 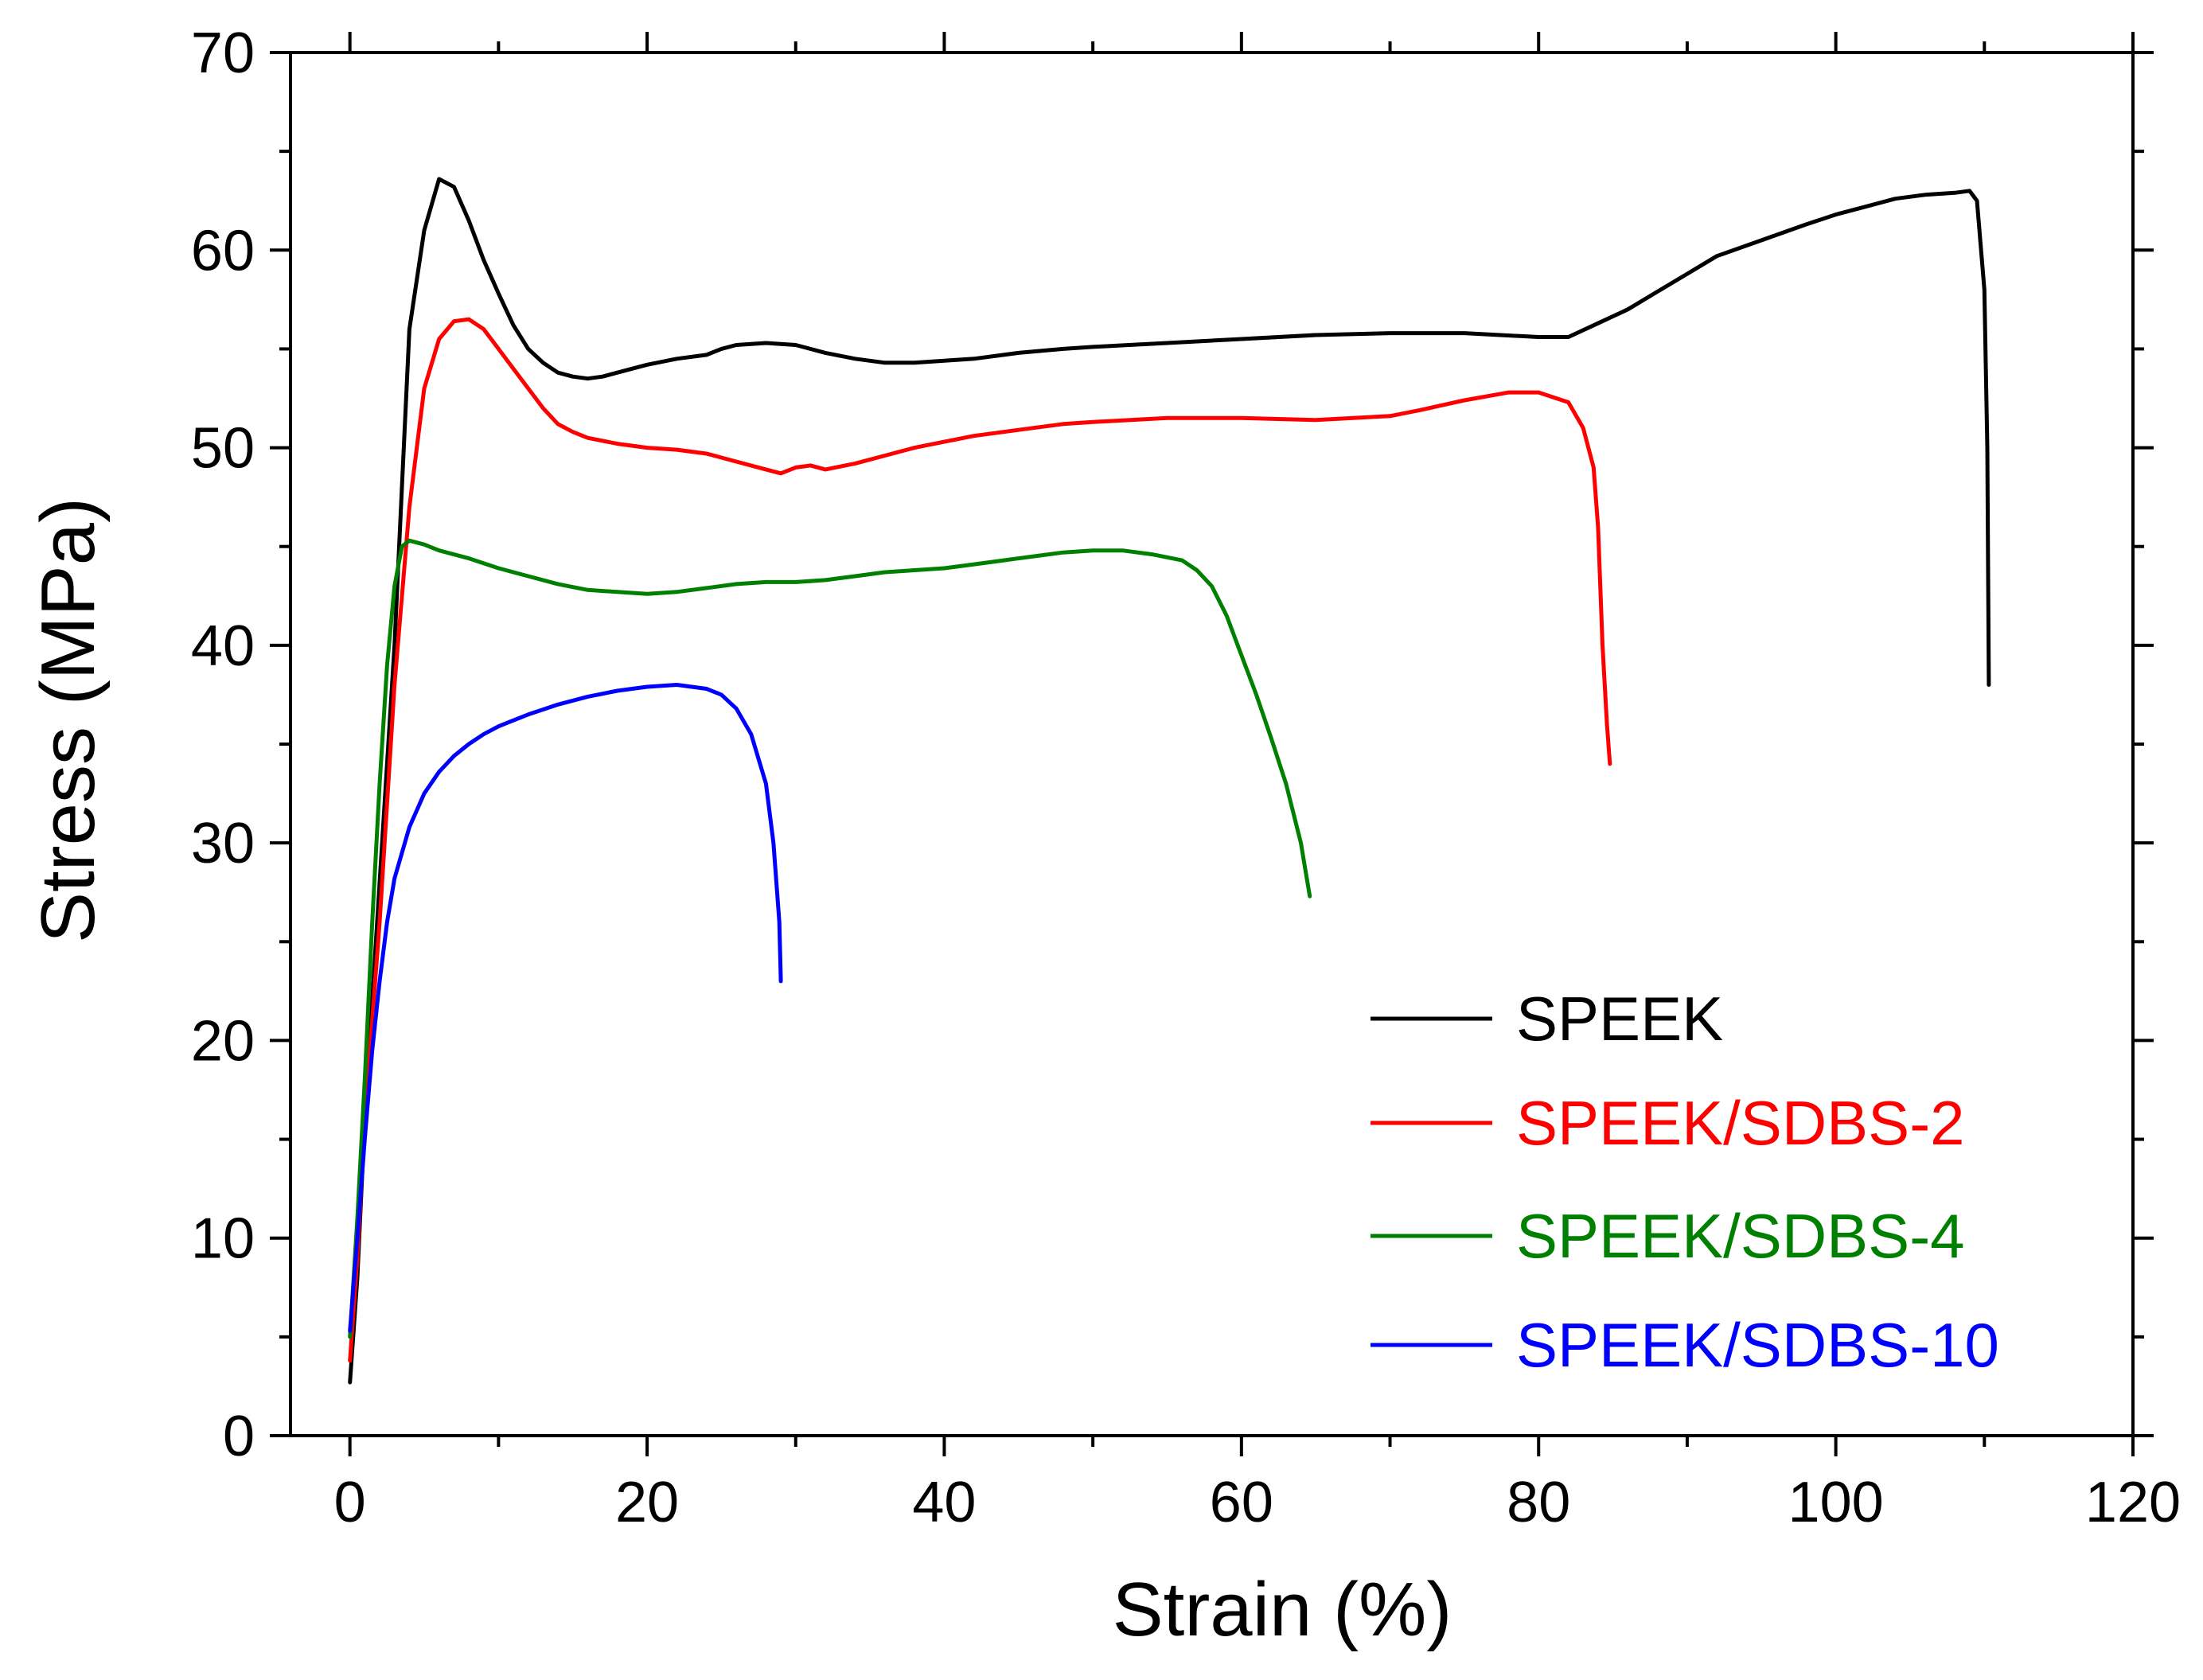 What do you see at coordinates (223, 53) in the screenshot?
I see `y-tick-label: 70` at bounding box center [223, 53].